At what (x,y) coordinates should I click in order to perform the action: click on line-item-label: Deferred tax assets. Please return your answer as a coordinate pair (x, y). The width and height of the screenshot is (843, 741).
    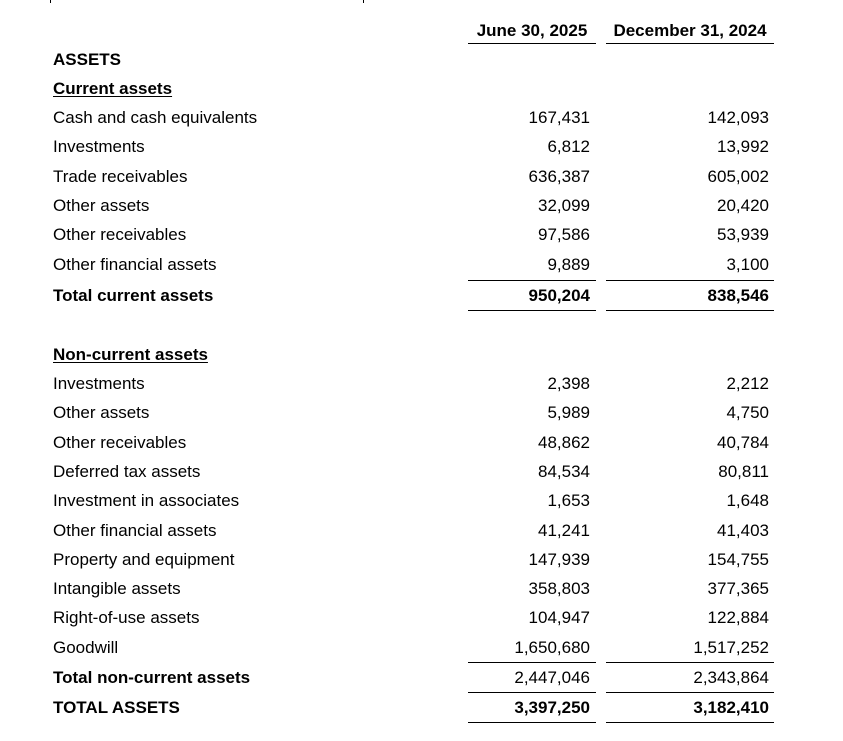
    Looking at the image, I should click on (127, 471).